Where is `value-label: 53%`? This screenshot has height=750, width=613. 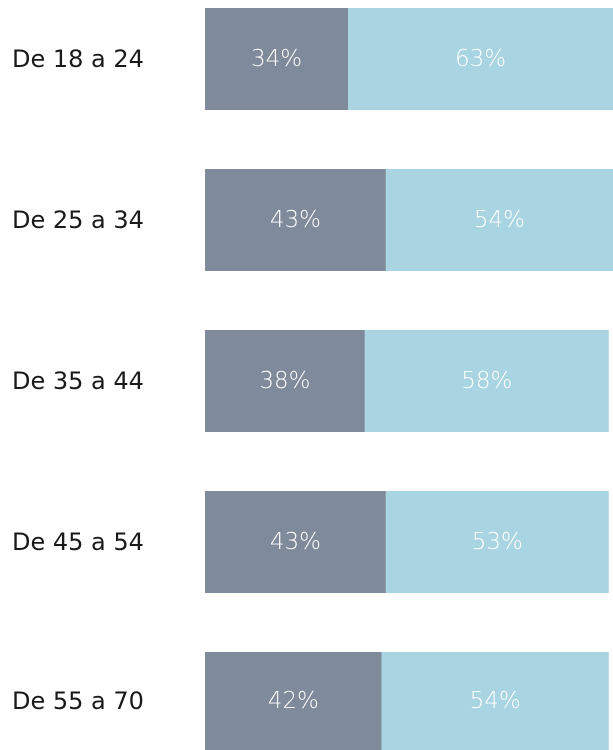
value-label: 53% is located at coordinates (497, 542).